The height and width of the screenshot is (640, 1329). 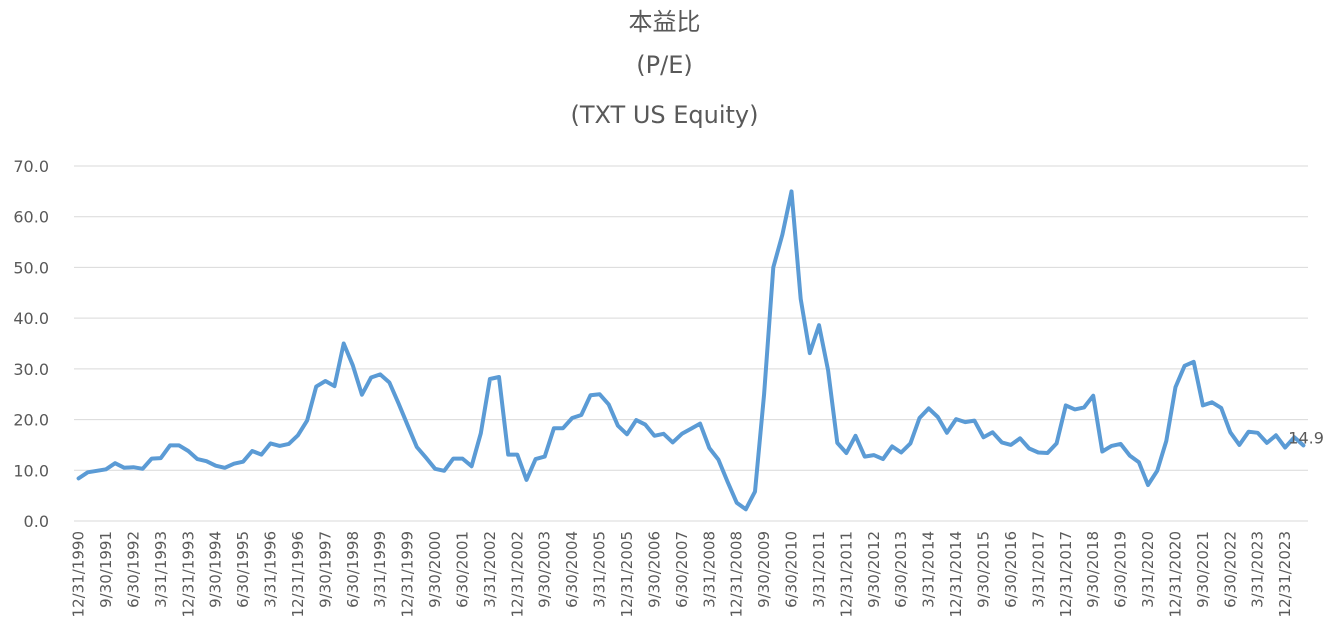 I want to click on x-tick-label: 9/30/2021, so click(x=1203, y=569).